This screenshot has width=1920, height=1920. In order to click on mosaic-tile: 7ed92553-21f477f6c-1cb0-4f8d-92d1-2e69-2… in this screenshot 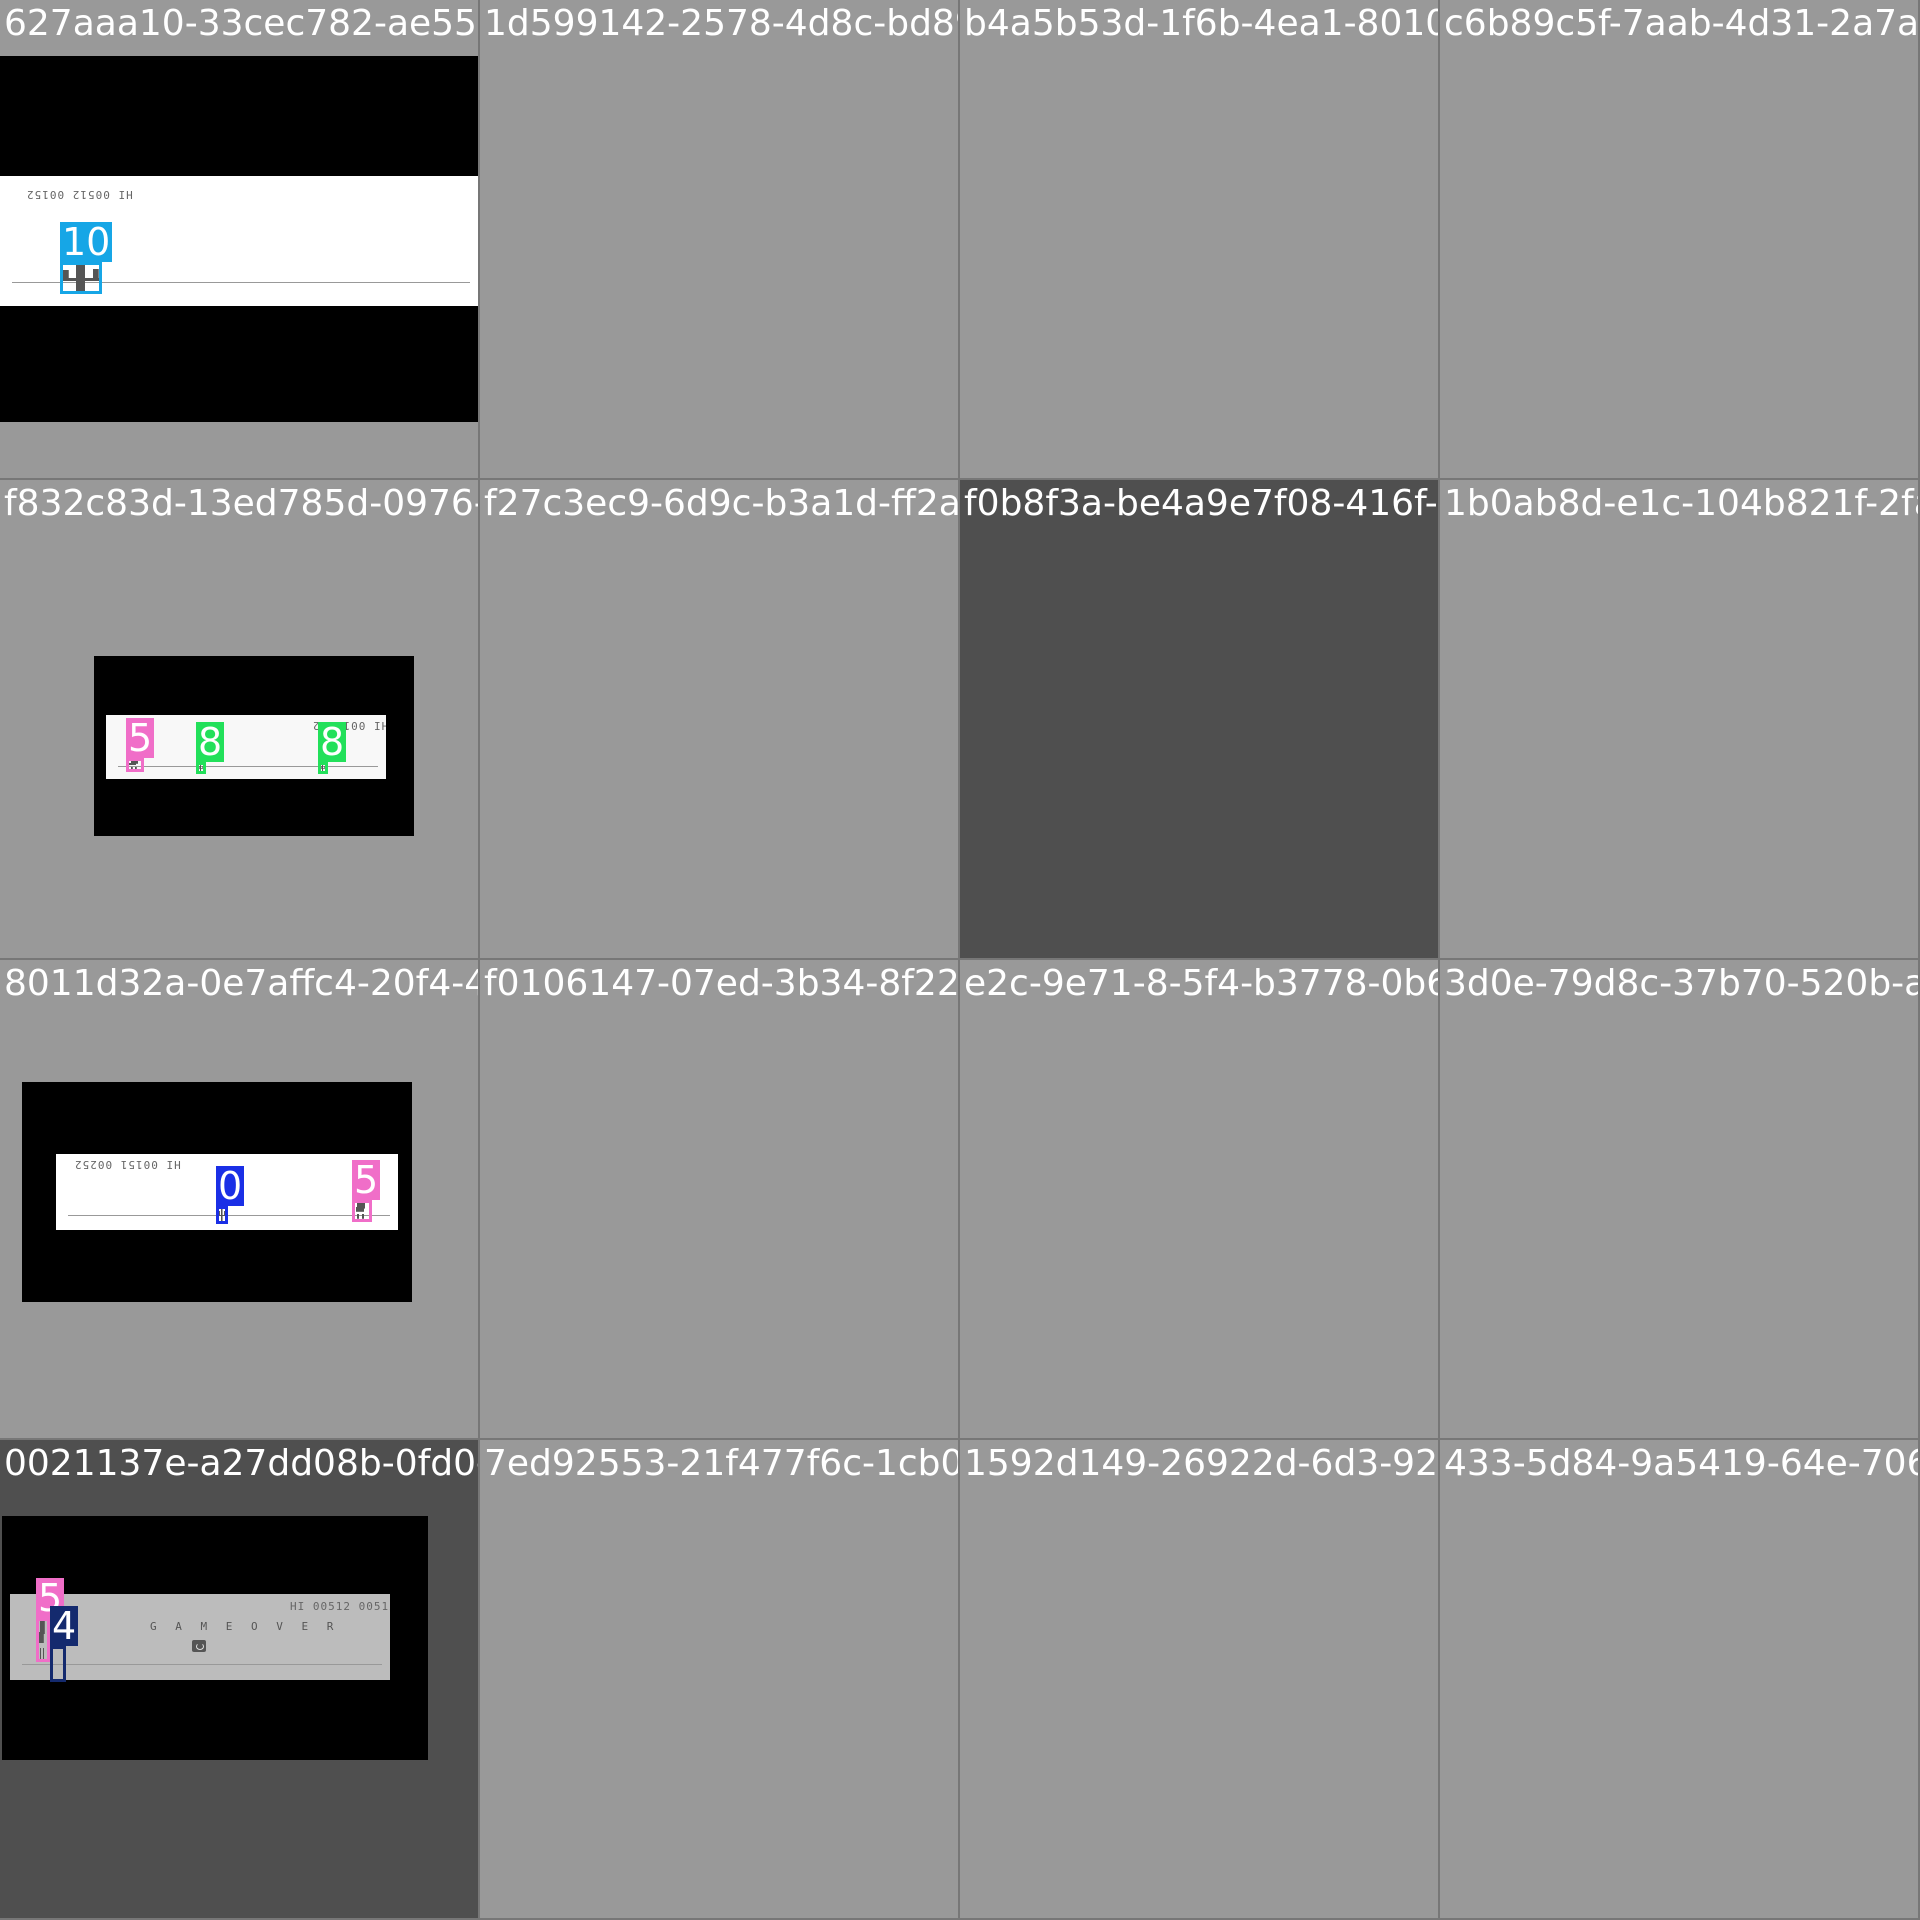, I will do `click(719, 1679)`.